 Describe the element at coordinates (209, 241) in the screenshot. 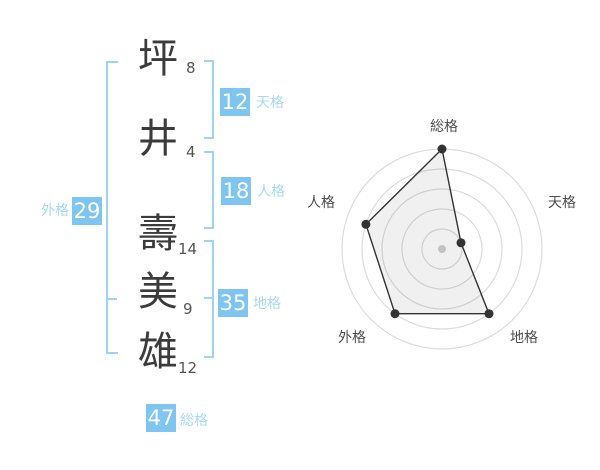

I see `chikaku-bracket-arm-top` at that location.